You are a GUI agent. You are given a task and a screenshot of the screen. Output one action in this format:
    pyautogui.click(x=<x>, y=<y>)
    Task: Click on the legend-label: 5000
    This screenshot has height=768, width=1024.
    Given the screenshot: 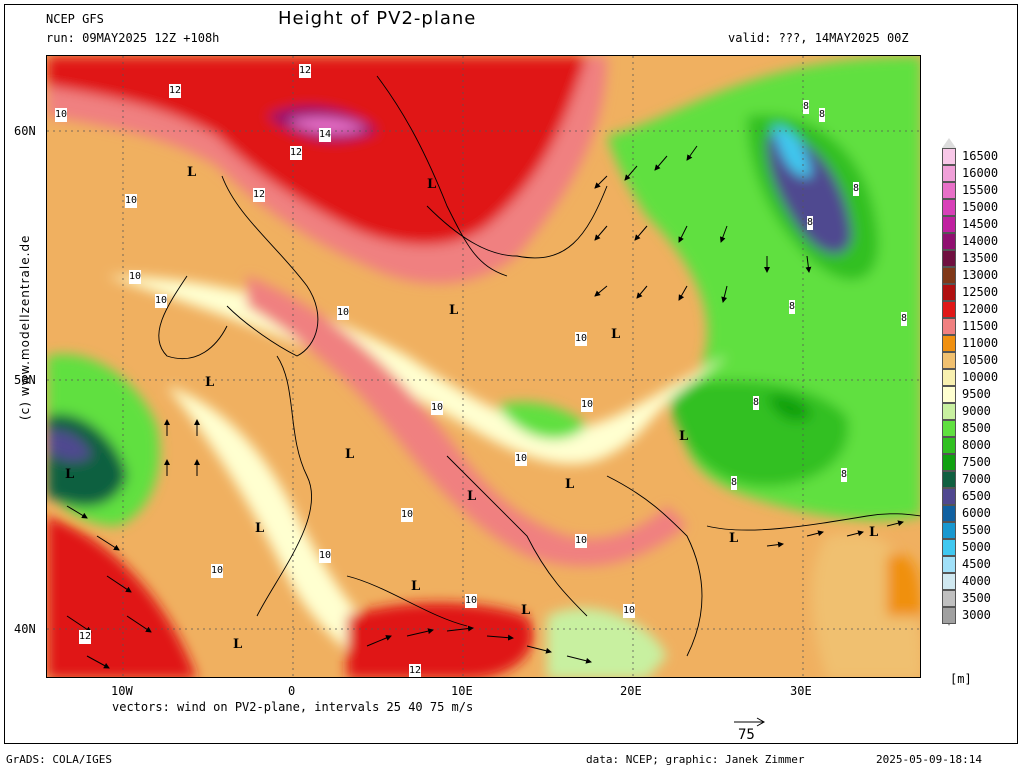 What is the action you would take?
    pyautogui.click(x=976, y=547)
    